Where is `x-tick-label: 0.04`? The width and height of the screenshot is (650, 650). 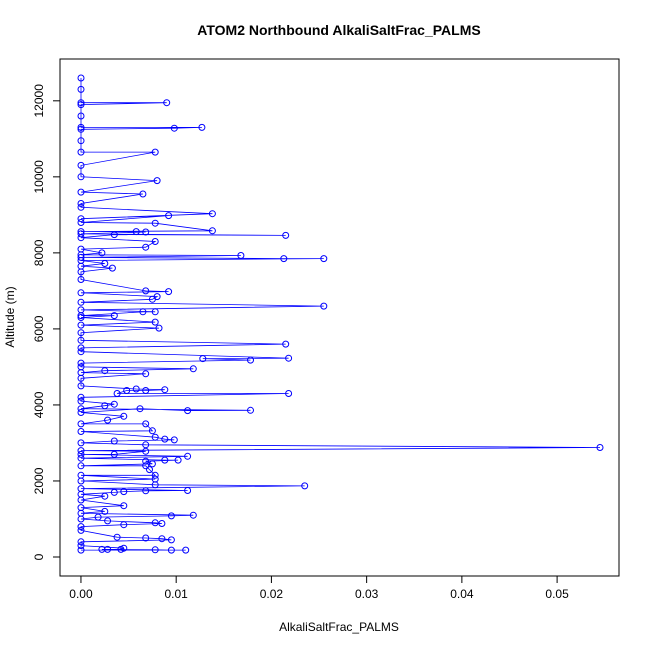 x-tick-label: 0.04 is located at coordinates (462, 594).